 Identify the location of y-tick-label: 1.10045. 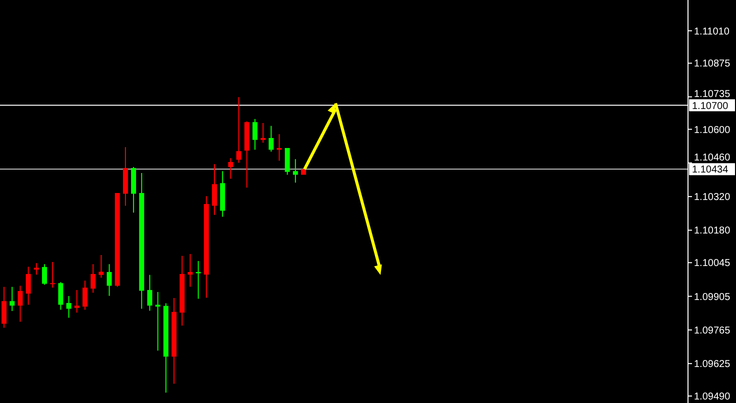
(712, 264).